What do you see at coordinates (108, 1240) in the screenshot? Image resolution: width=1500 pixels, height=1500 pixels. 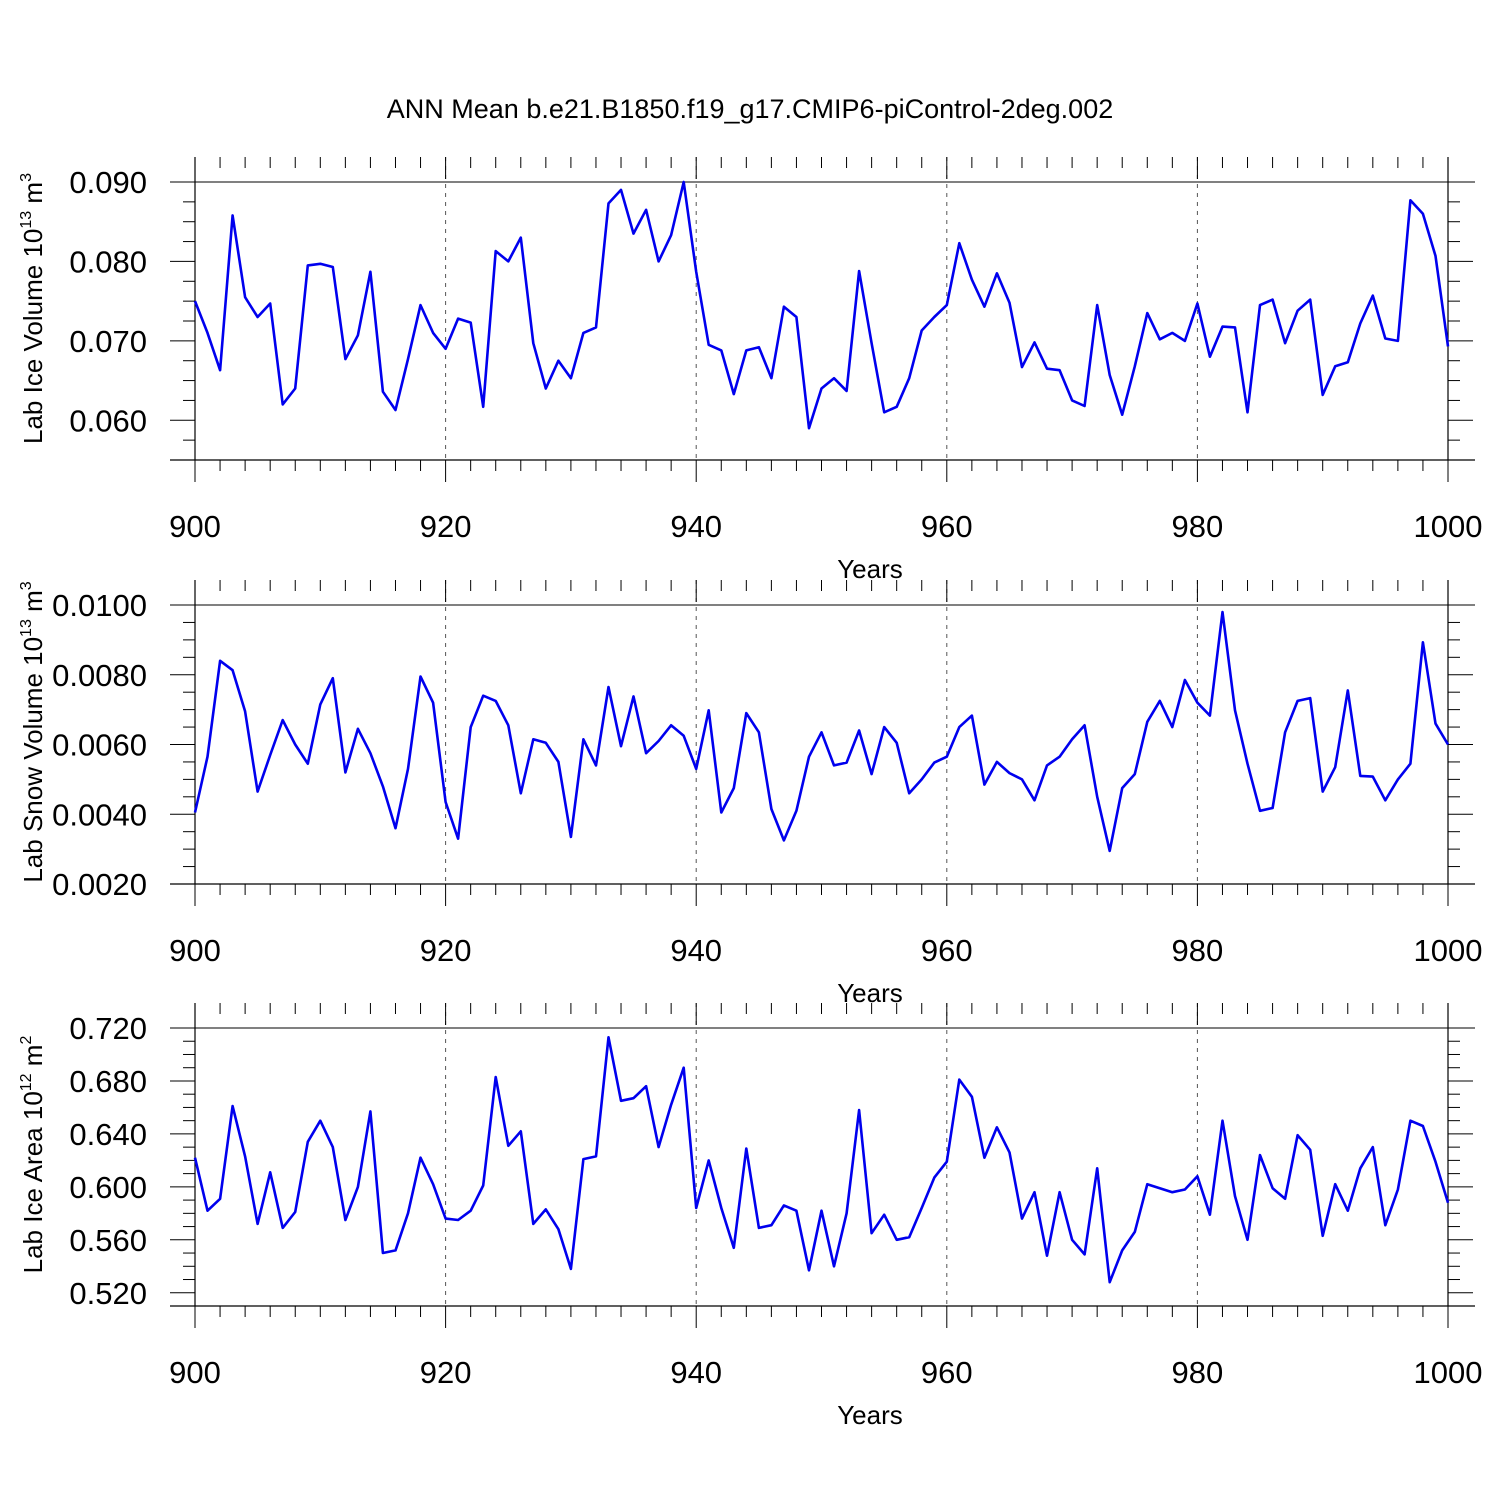 I see `y-tick-label: 0.560` at bounding box center [108, 1240].